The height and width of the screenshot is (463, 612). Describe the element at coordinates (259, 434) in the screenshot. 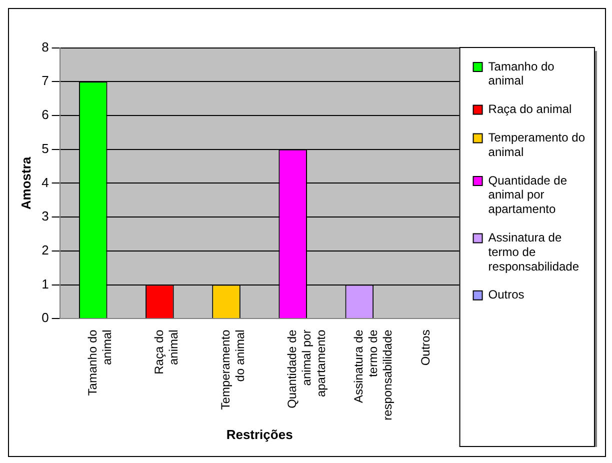

I see `x-axis-title: Restrições` at that location.